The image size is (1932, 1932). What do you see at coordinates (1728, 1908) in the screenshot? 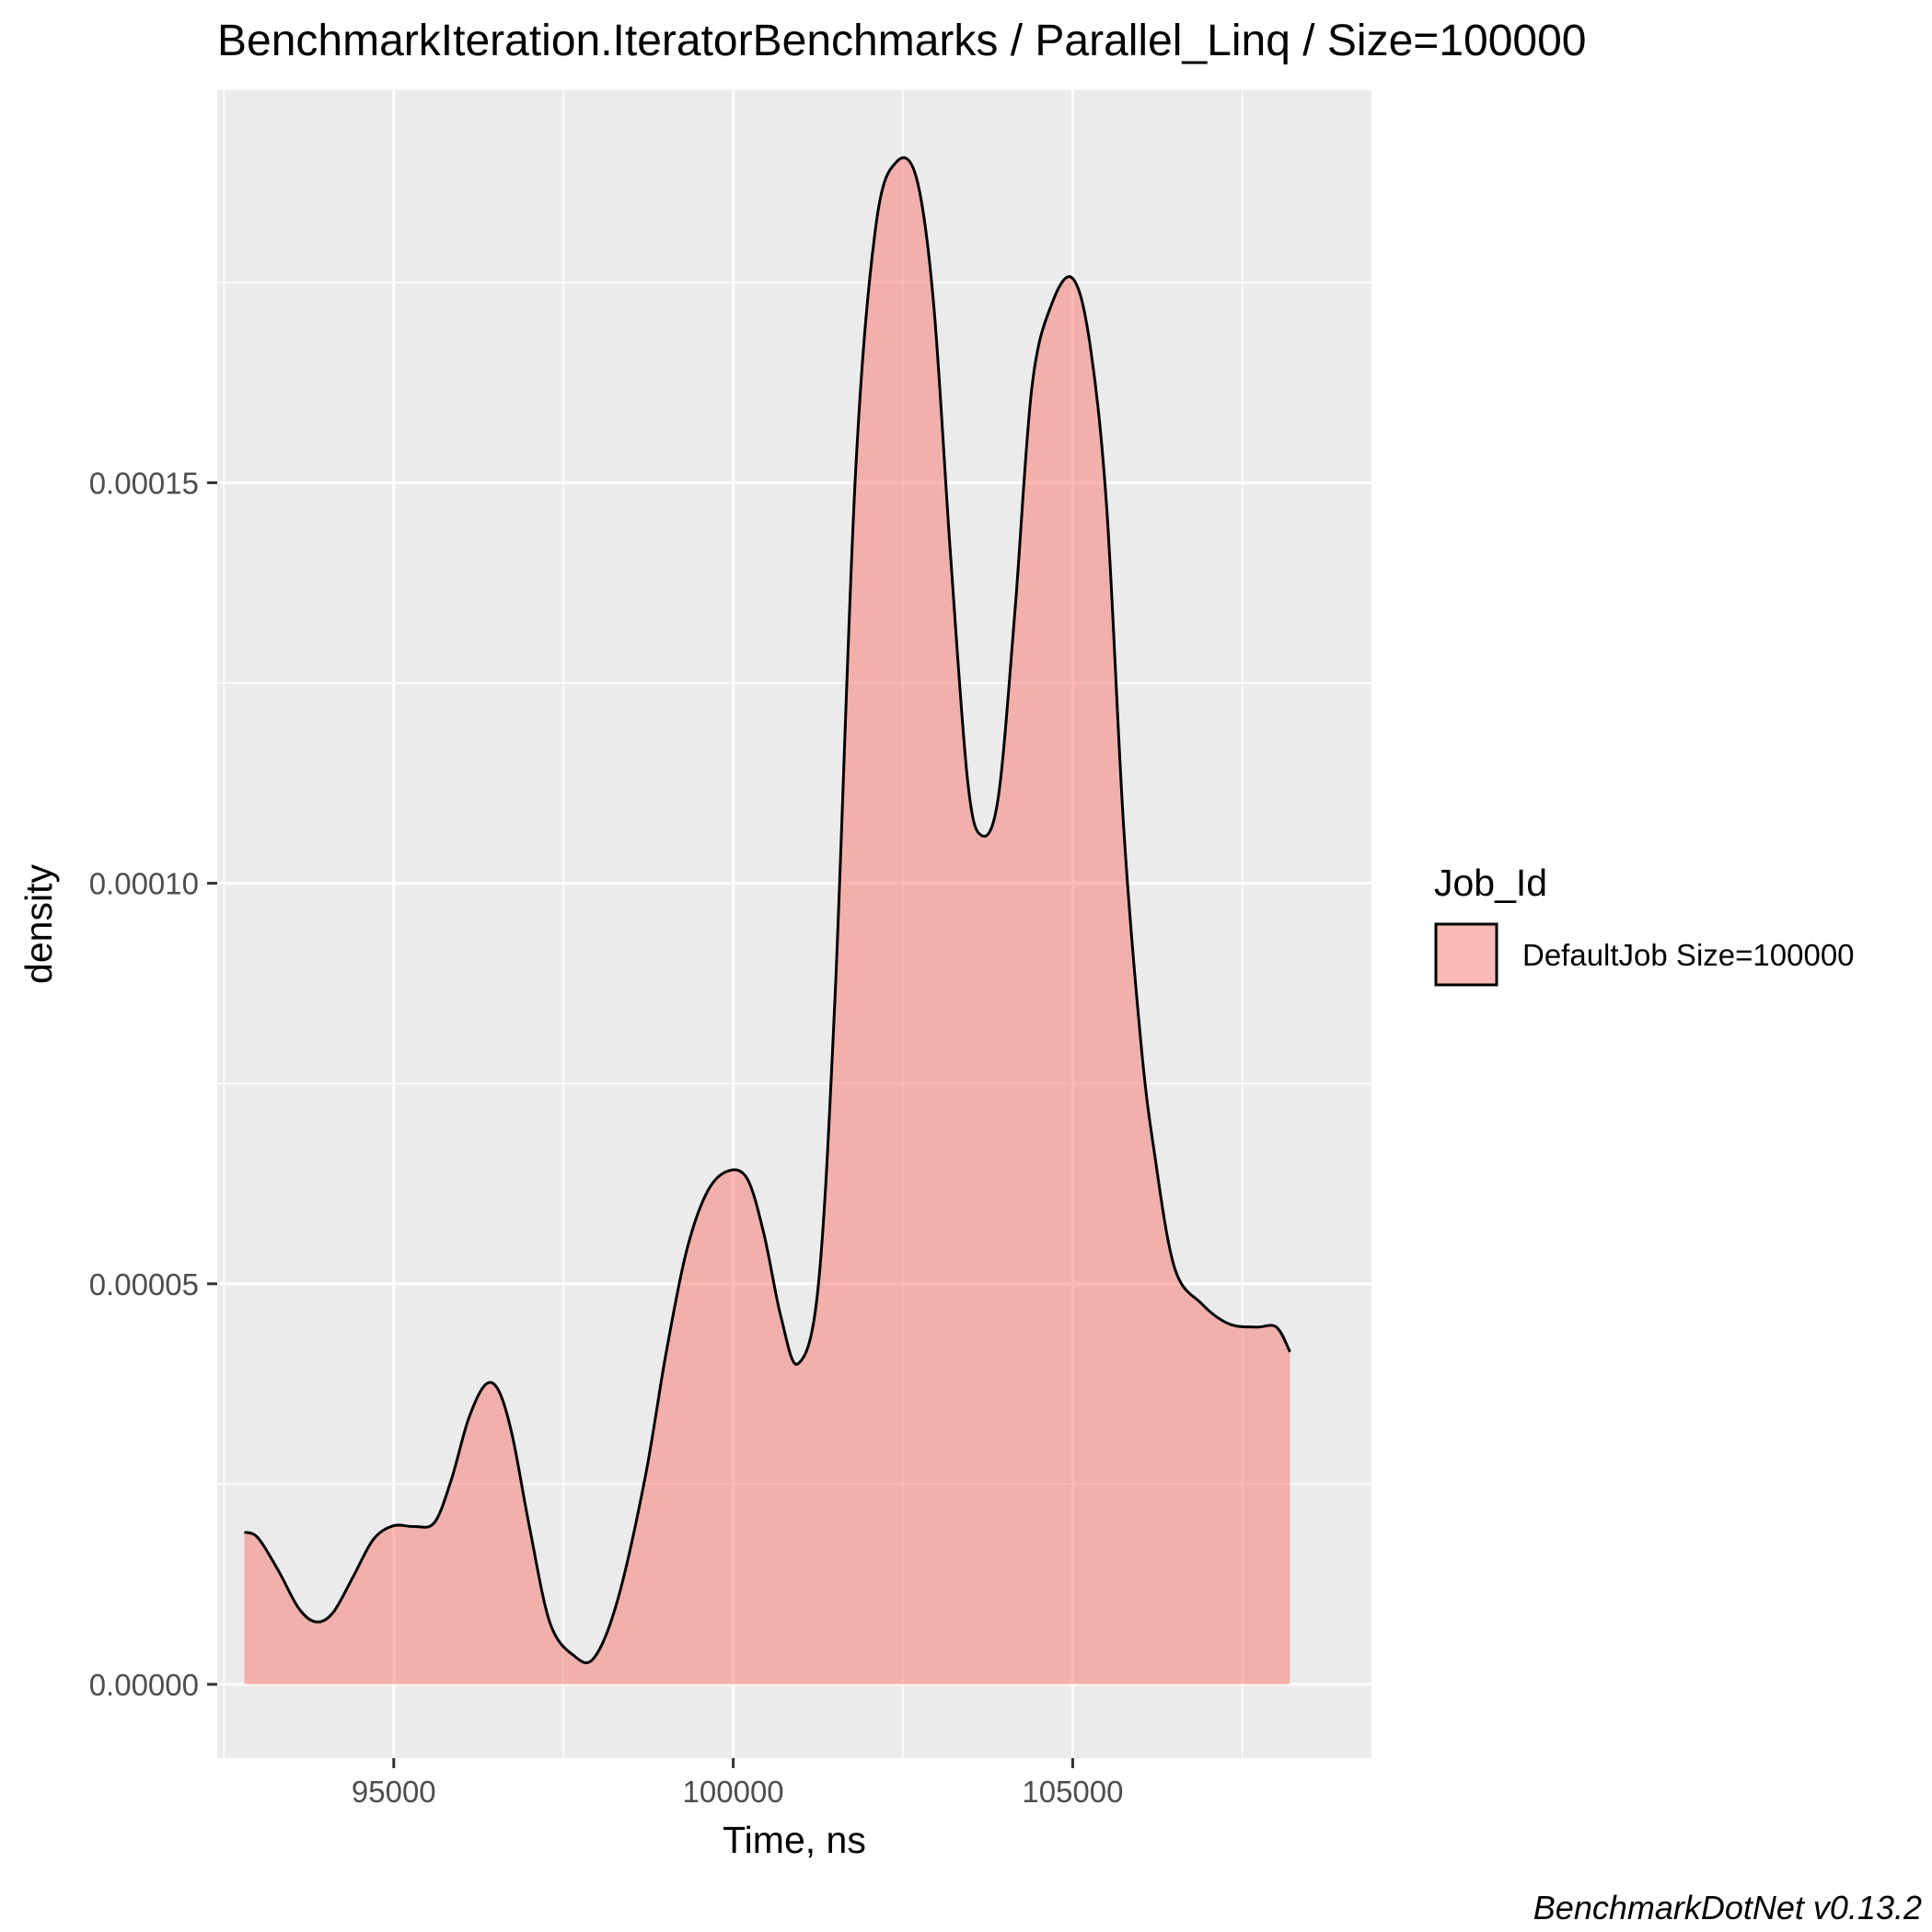
I see `caption: BenchmarkDotNet v0.13.2` at bounding box center [1728, 1908].